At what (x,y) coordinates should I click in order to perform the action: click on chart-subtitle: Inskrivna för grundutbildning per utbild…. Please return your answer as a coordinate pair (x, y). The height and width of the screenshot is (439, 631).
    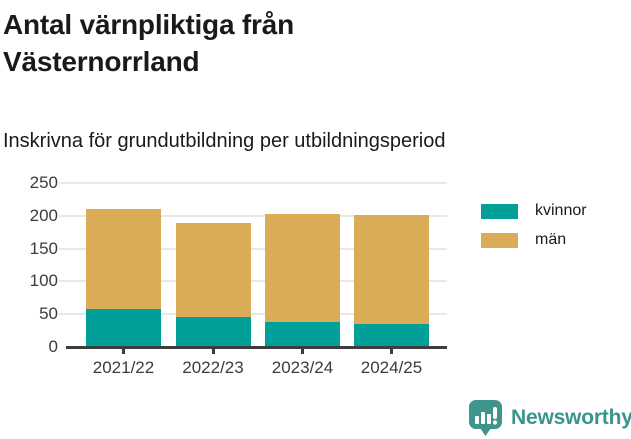
    Looking at the image, I should click on (224, 141).